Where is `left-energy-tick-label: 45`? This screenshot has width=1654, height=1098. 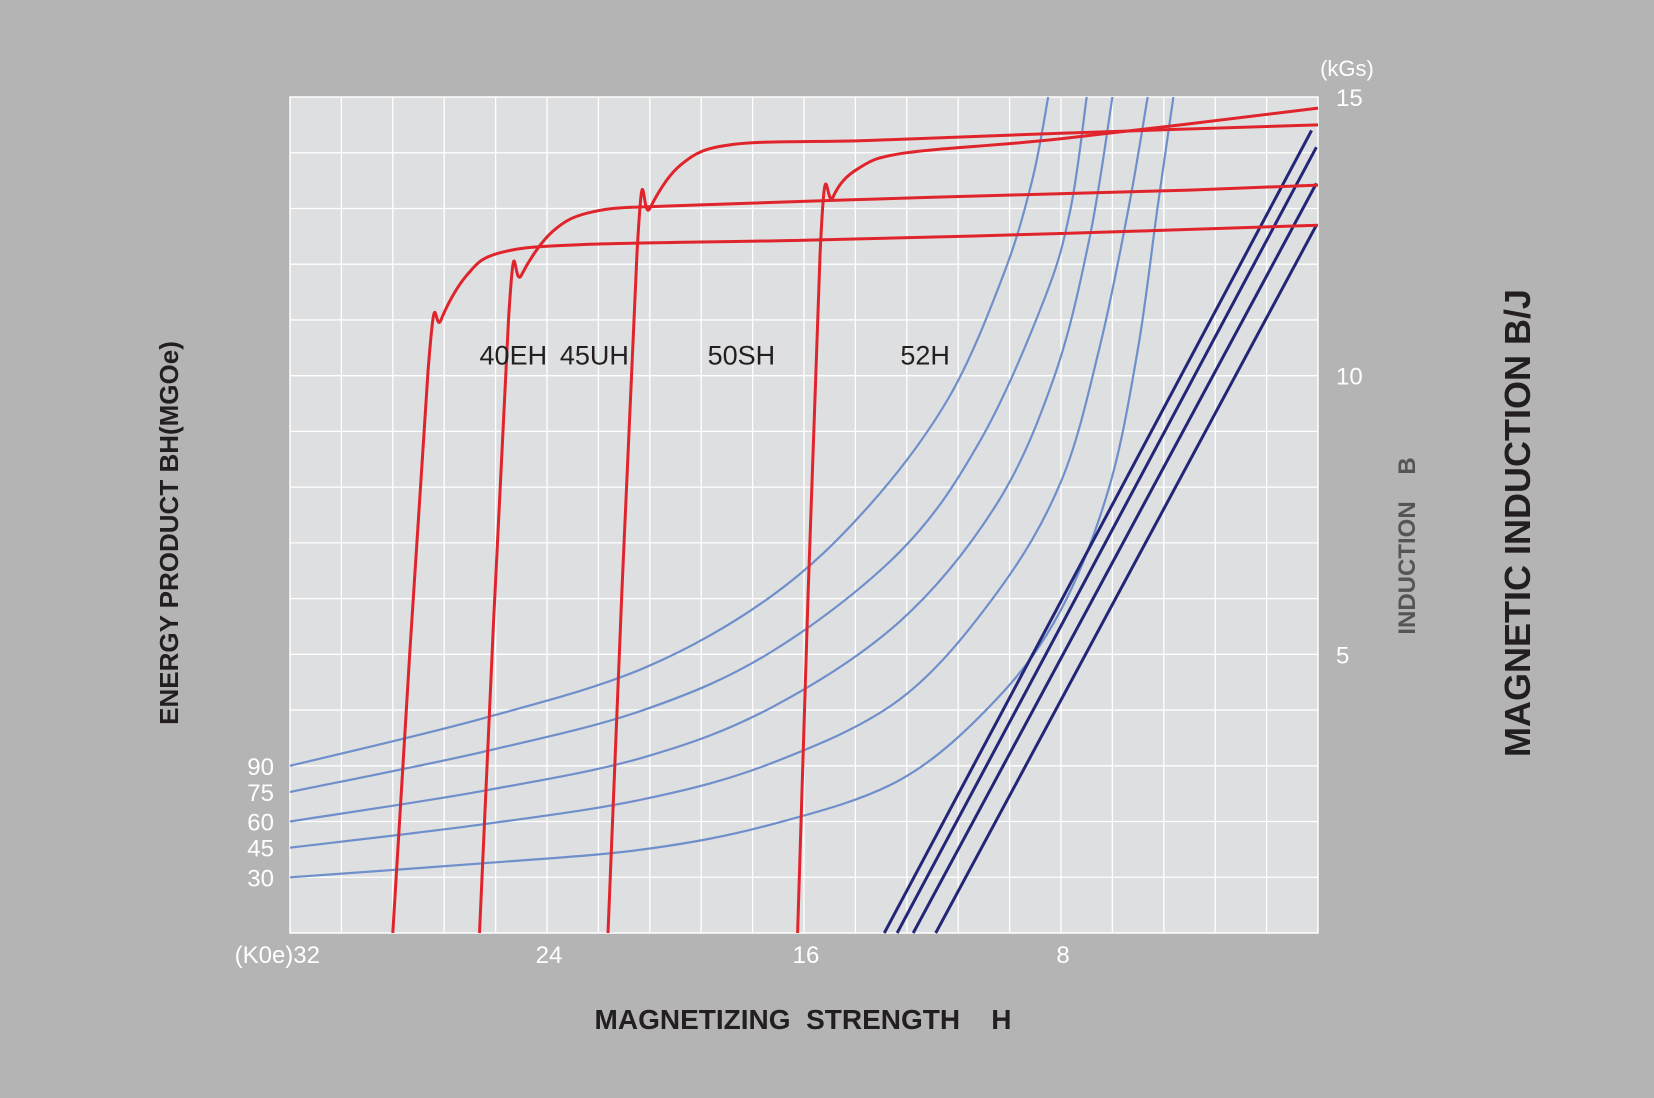 left-energy-tick-label: 45 is located at coordinates (260, 849).